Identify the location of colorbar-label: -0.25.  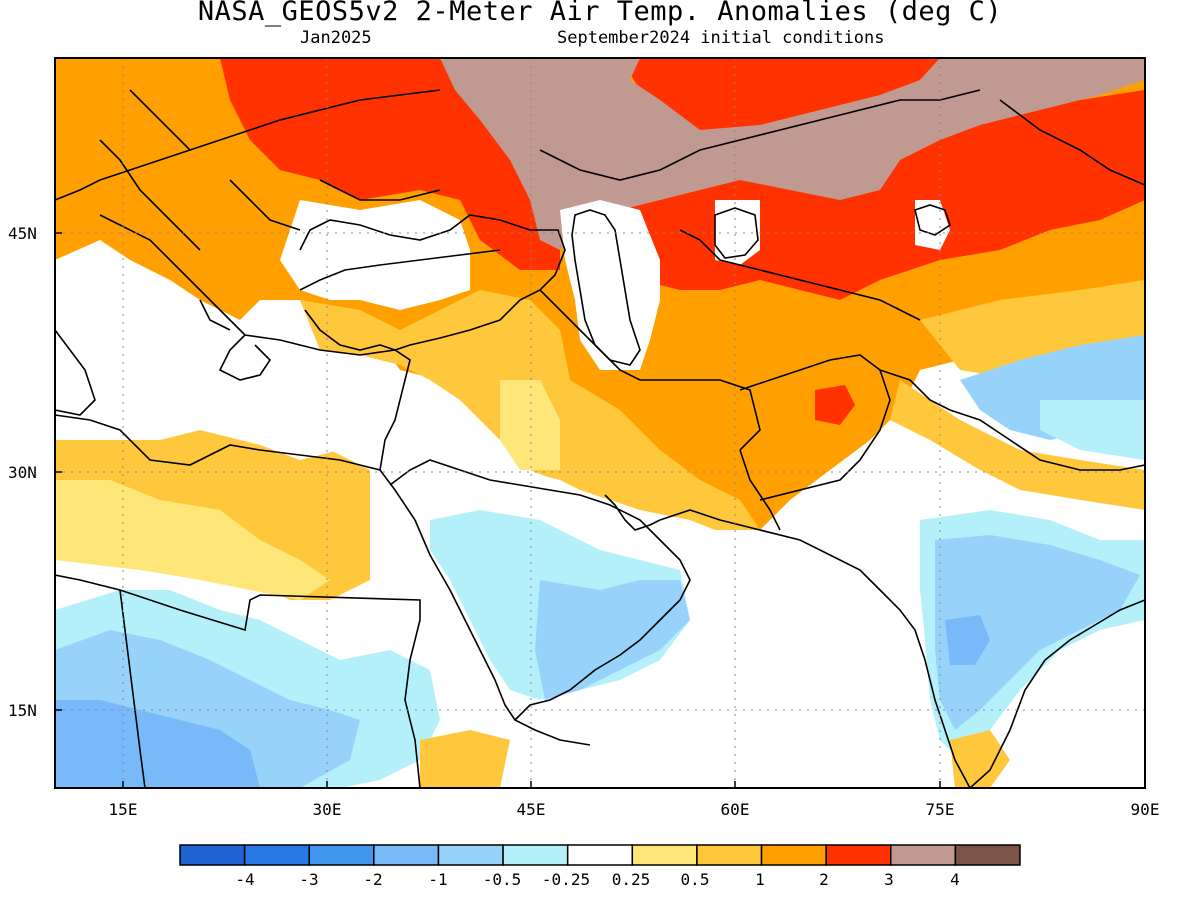
(566, 879).